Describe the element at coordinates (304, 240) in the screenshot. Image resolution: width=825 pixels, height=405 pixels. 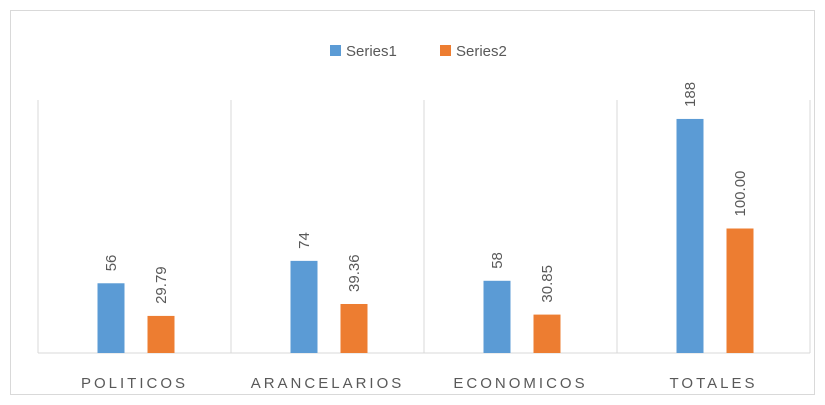
I see `data-label: 74` at that location.